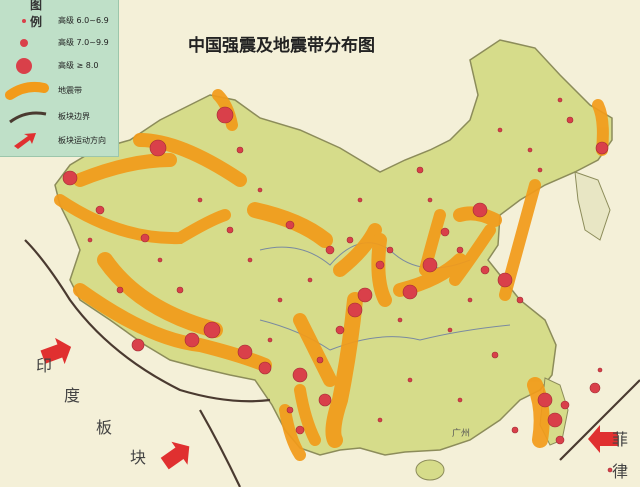  I want to click on large-dot-icon, so click(24, 66).